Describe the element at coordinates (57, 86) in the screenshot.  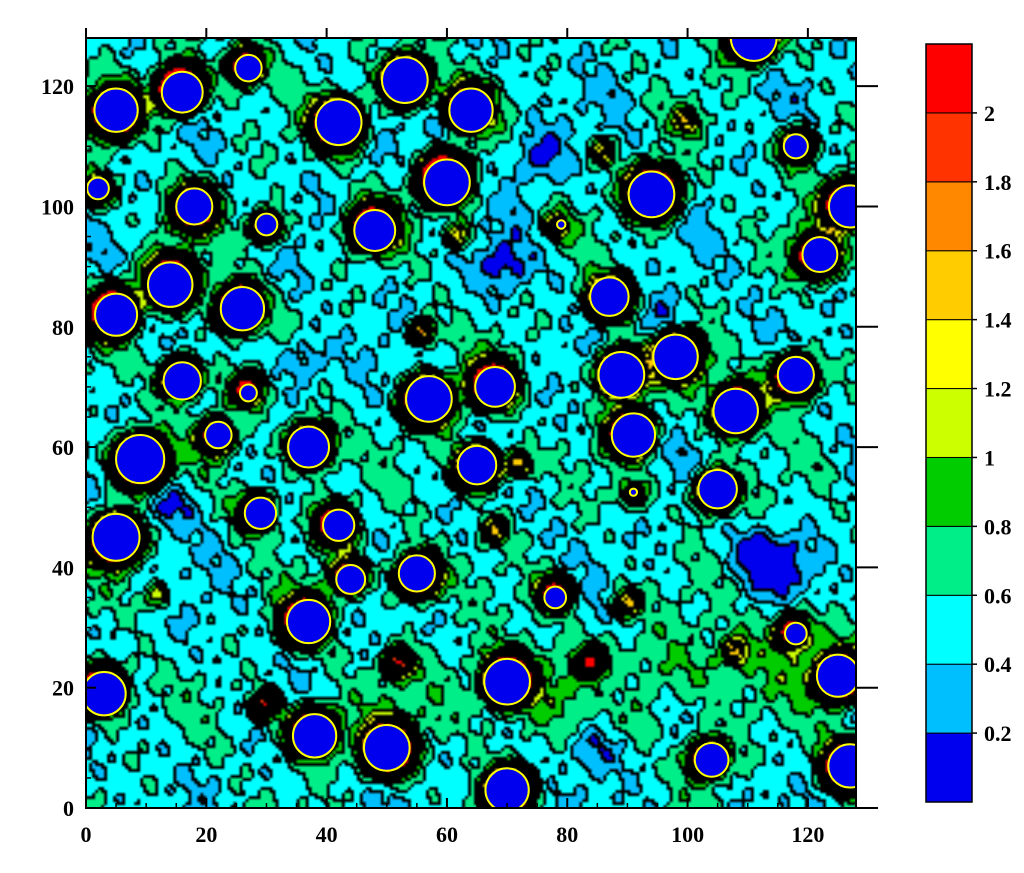
I see `y-tick-label: 120` at that location.